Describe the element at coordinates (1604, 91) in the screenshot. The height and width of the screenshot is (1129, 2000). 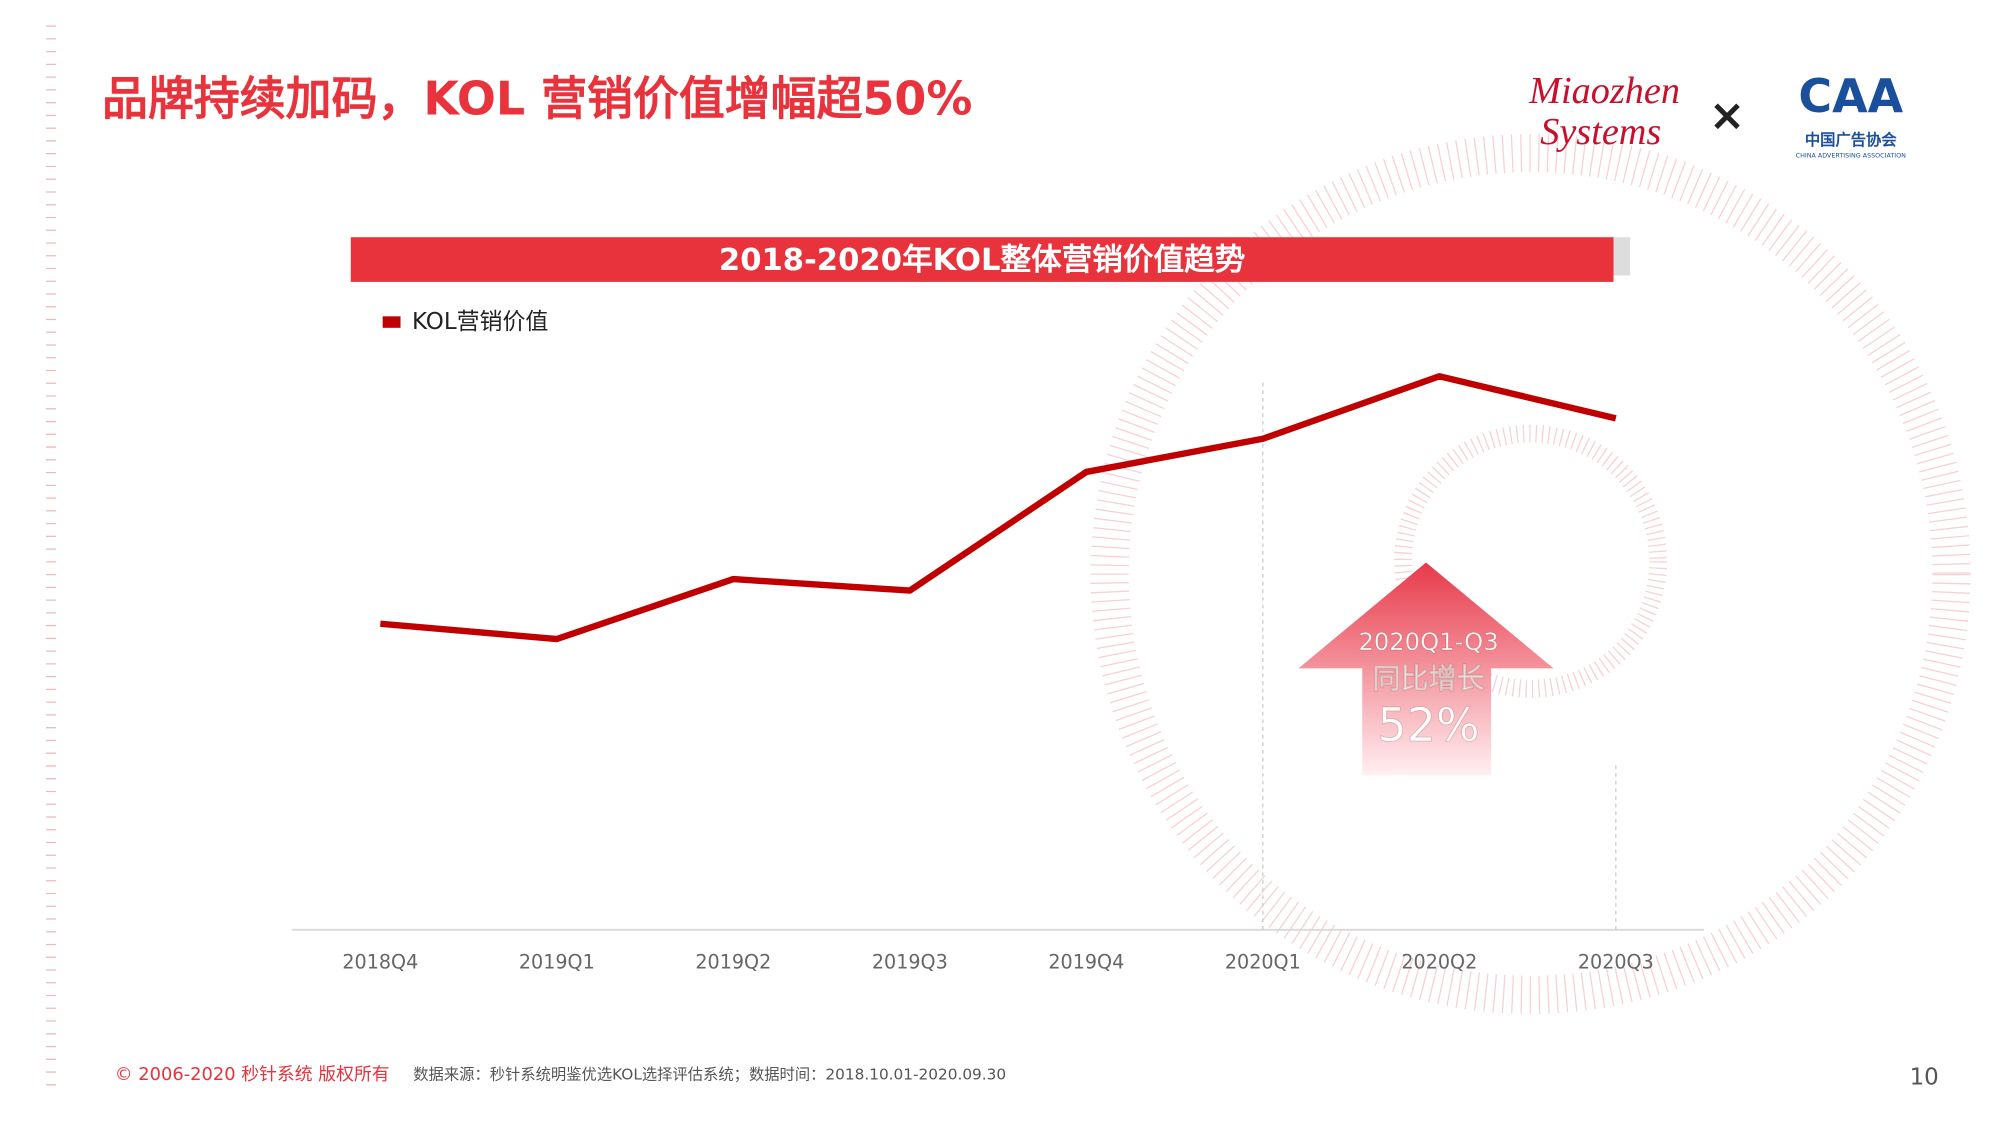
I see `logo-text: Miaozhen` at that location.